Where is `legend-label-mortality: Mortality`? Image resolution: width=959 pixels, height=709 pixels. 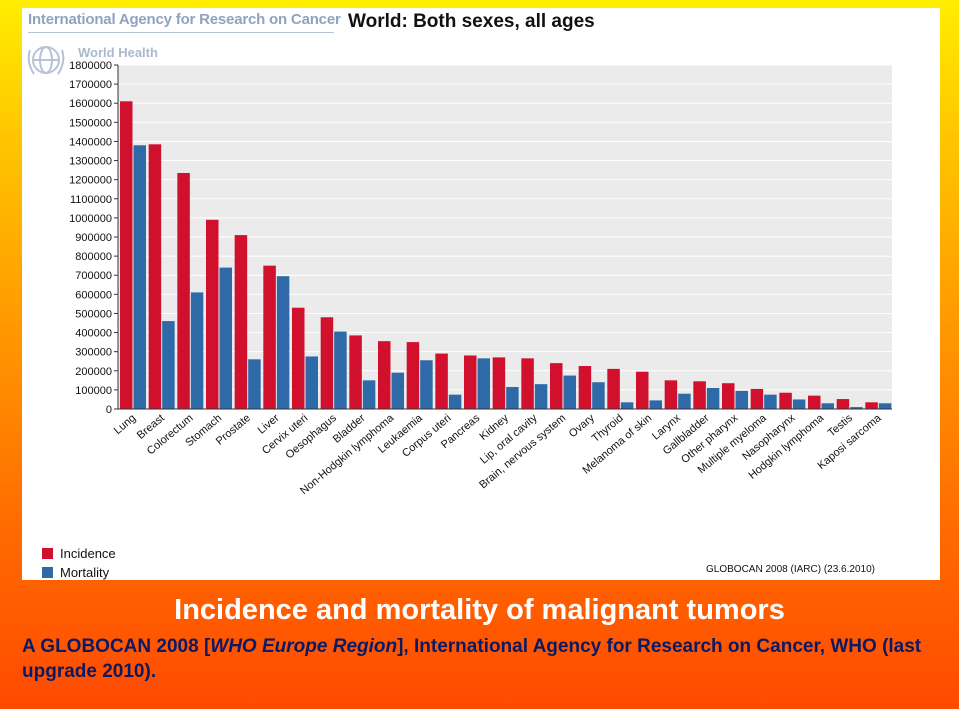
legend-label-mortality: Mortality is located at coordinates (85, 572).